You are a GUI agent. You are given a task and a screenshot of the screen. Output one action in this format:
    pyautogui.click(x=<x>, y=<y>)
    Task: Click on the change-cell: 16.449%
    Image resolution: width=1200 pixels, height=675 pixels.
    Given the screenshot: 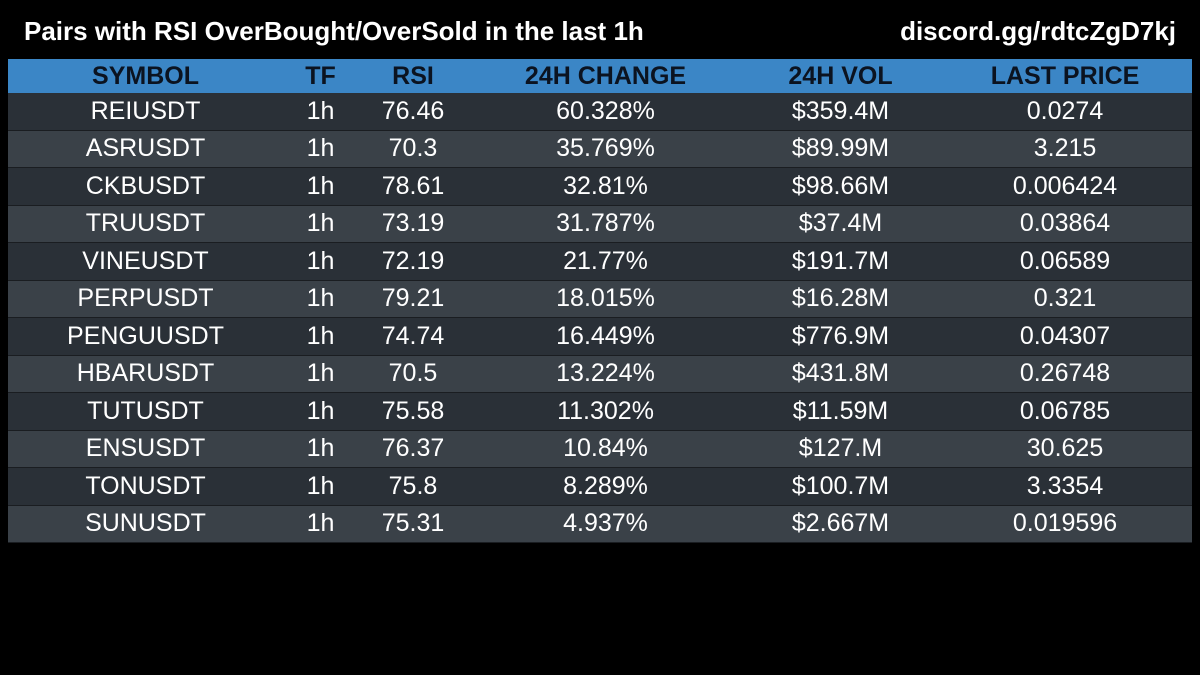 What is the action you would take?
    pyautogui.click(x=605, y=336)
    